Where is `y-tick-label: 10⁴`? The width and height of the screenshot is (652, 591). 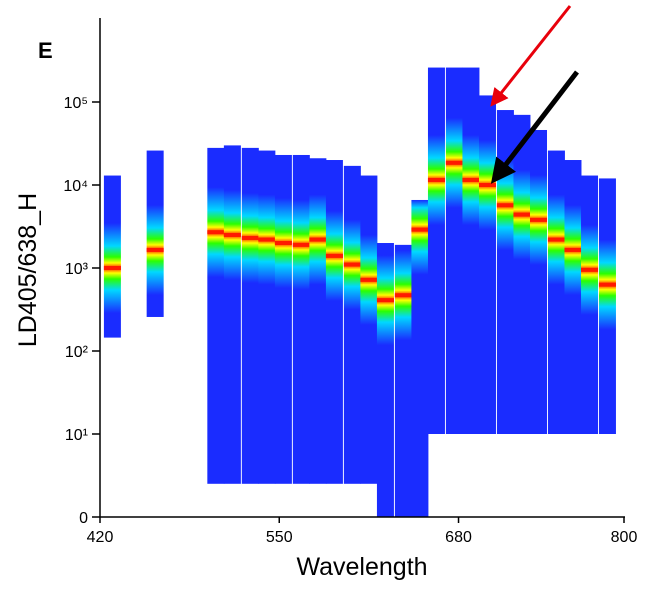 y-tick-label: 10⁴ is located at coordinates (75, 186).